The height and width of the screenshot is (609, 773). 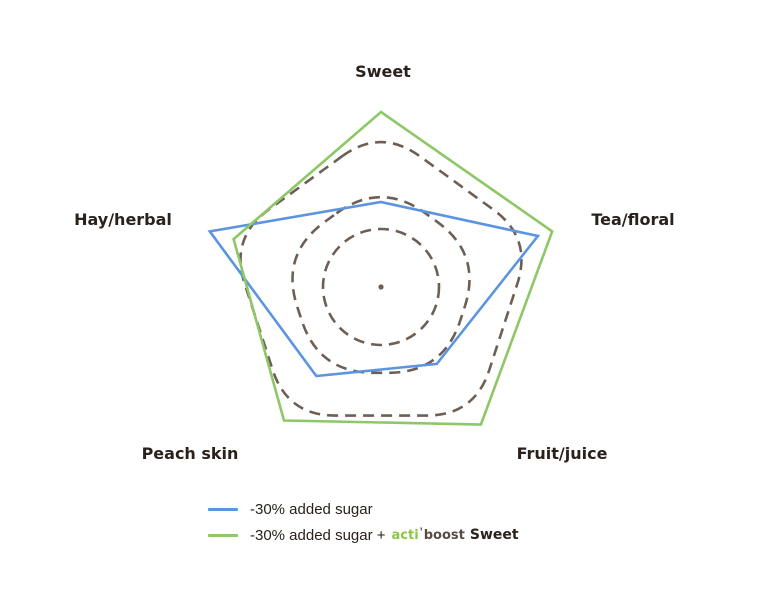 I want to click on legend-swatch-green, so click(x=223, y=535).